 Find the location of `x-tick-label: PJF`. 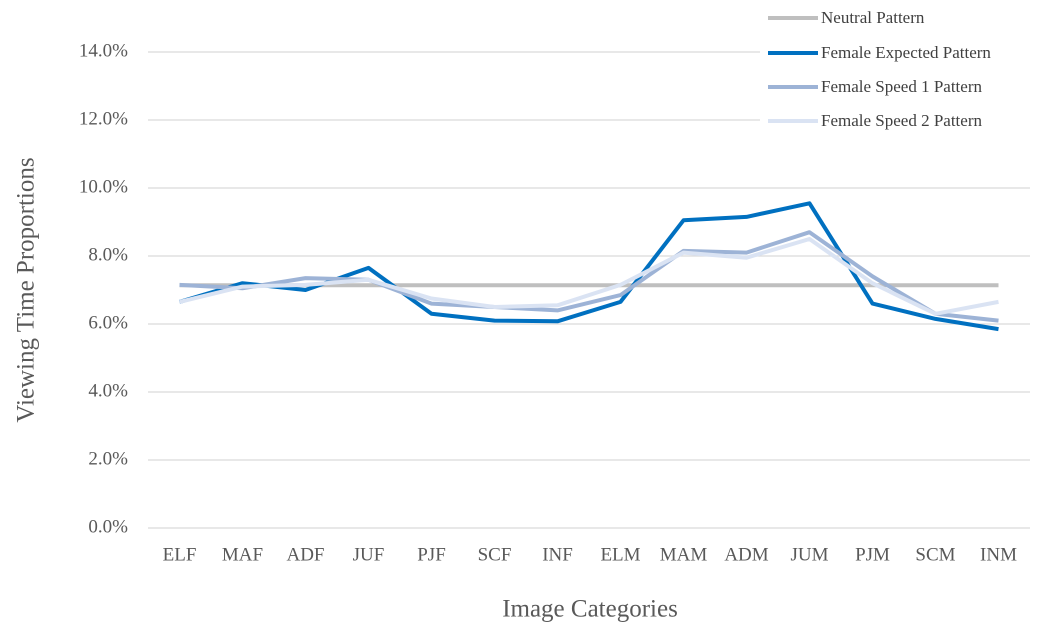

x-tick-label: PJF is located at coordinates (431, 554).